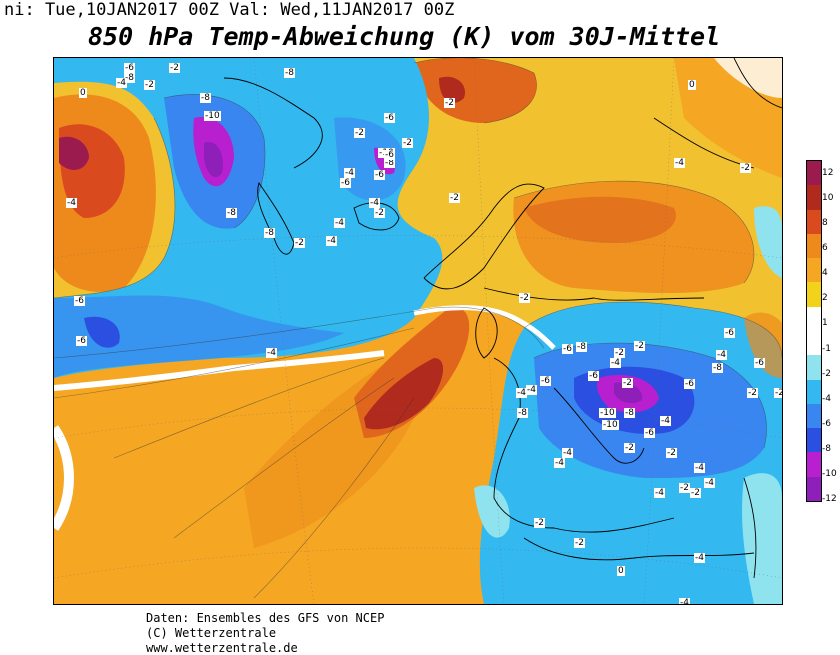 The width and height of the screenshot is (840, 655). What do you see at coordinates (825, 248) in the screenshot?
I see `color-scale-tick-label: 6` at bounding box center [825, 248].